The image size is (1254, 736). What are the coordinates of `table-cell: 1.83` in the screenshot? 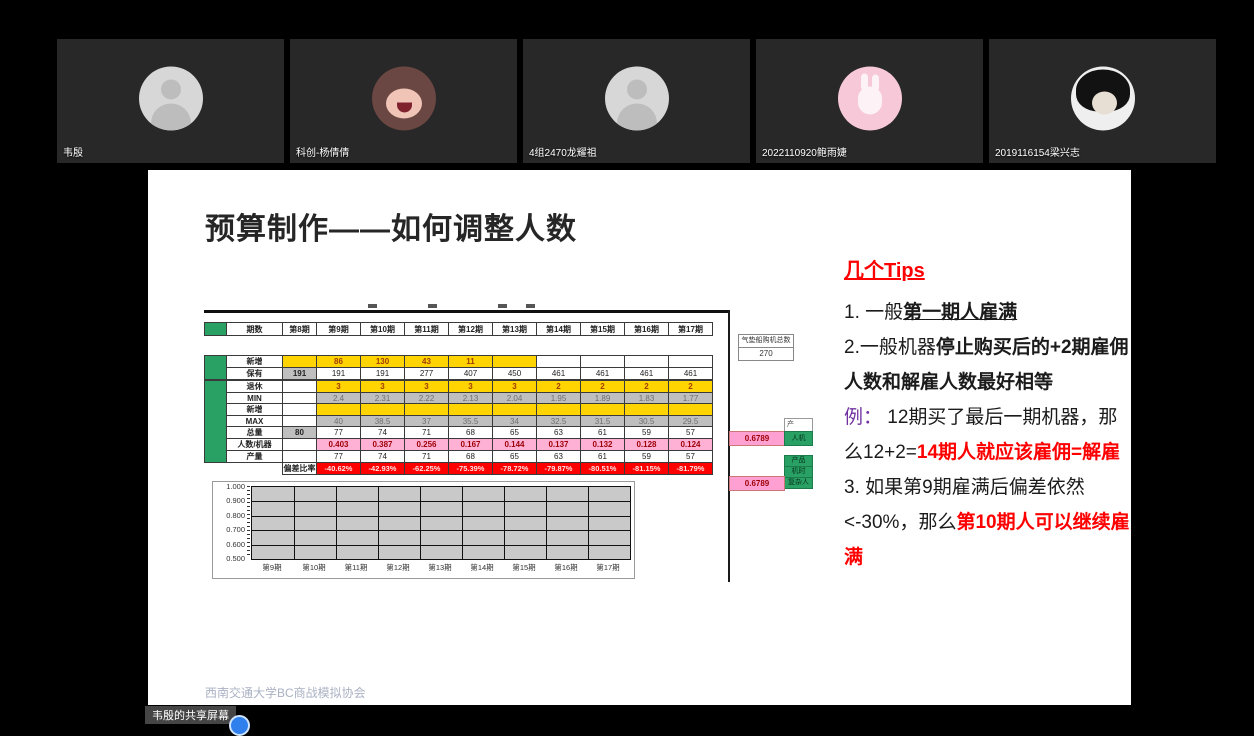 It's located at (646, 398).